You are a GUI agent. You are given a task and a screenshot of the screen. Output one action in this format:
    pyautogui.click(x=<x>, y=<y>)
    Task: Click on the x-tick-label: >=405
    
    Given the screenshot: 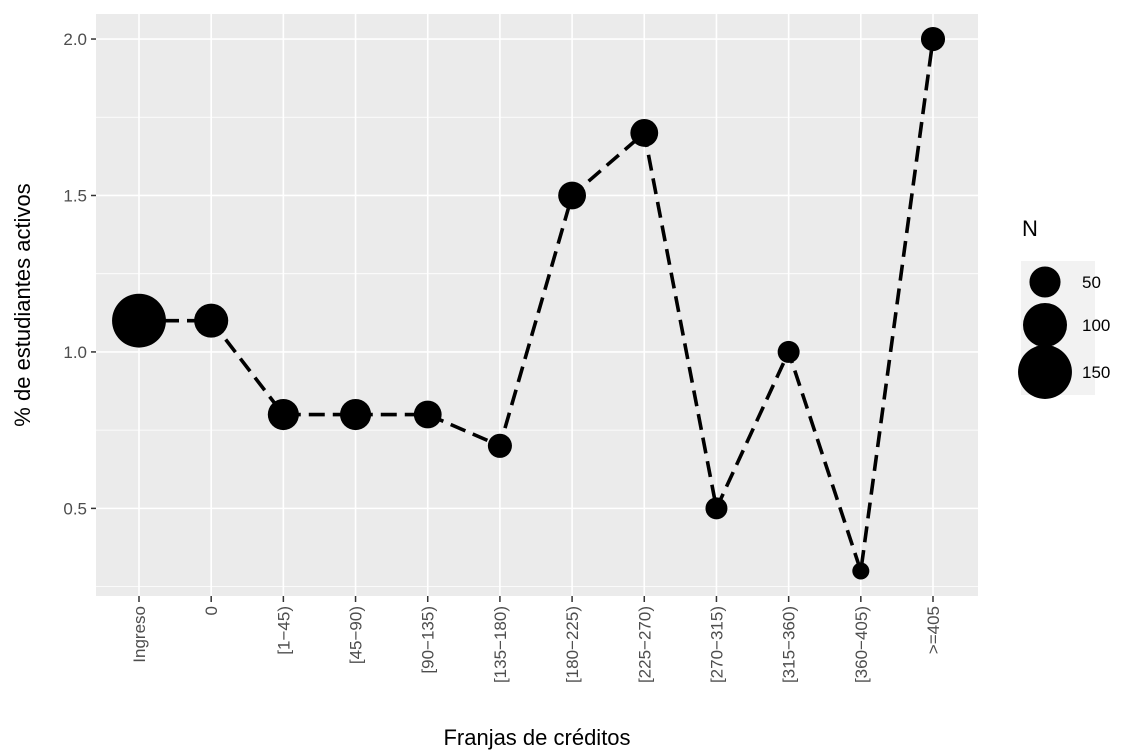 What is the action you would take?
    pyautogui.click(x=933, y=630)
    